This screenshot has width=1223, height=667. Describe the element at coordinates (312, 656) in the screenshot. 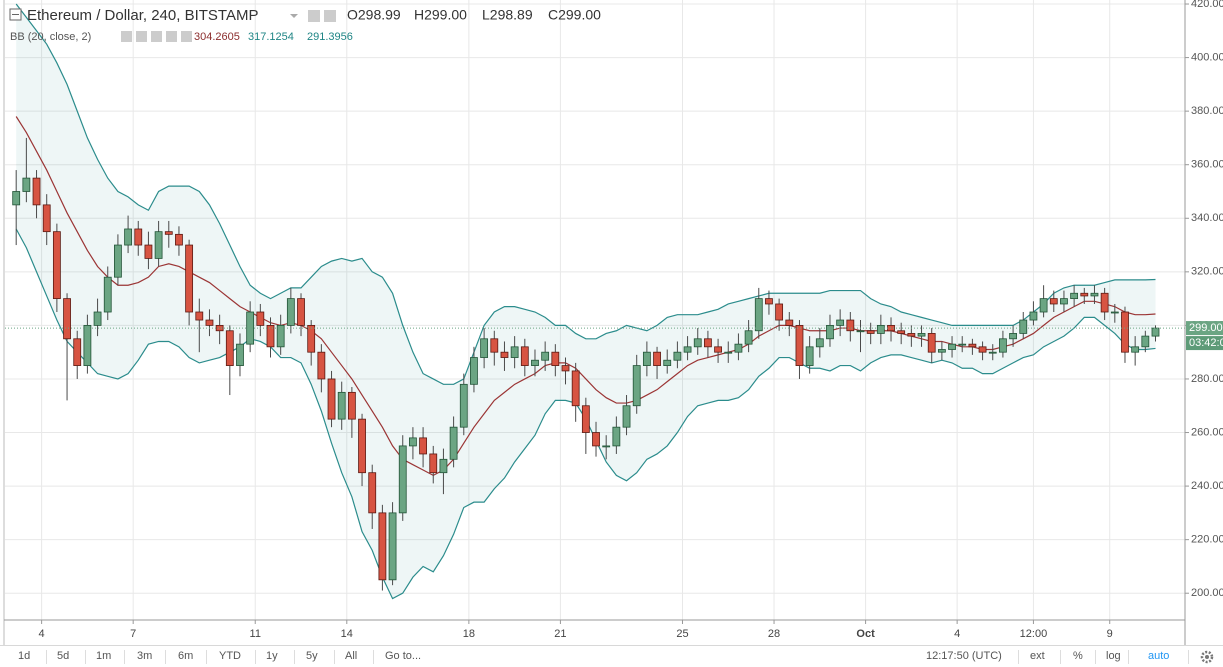

I see `range-button: 5y` at that location.